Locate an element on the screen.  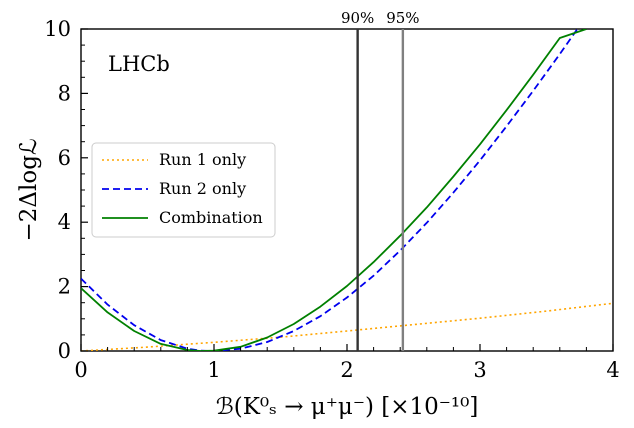
x-axis-title: ℬ(K⁰ₛ → μ⁺μ⁻) [×10⁻¹⁰] is located at coordinates (347, 407).